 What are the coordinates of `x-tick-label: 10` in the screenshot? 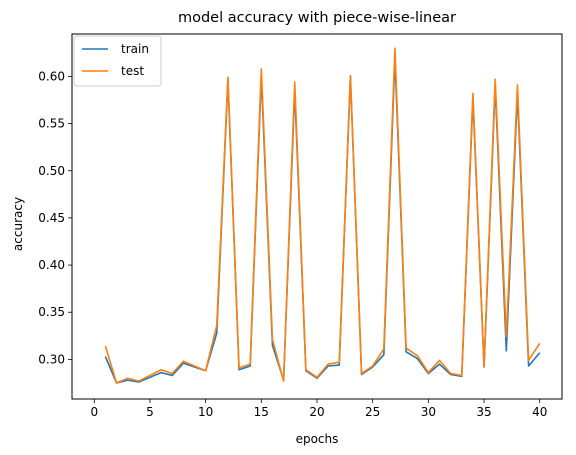 It's located at (205, 412).